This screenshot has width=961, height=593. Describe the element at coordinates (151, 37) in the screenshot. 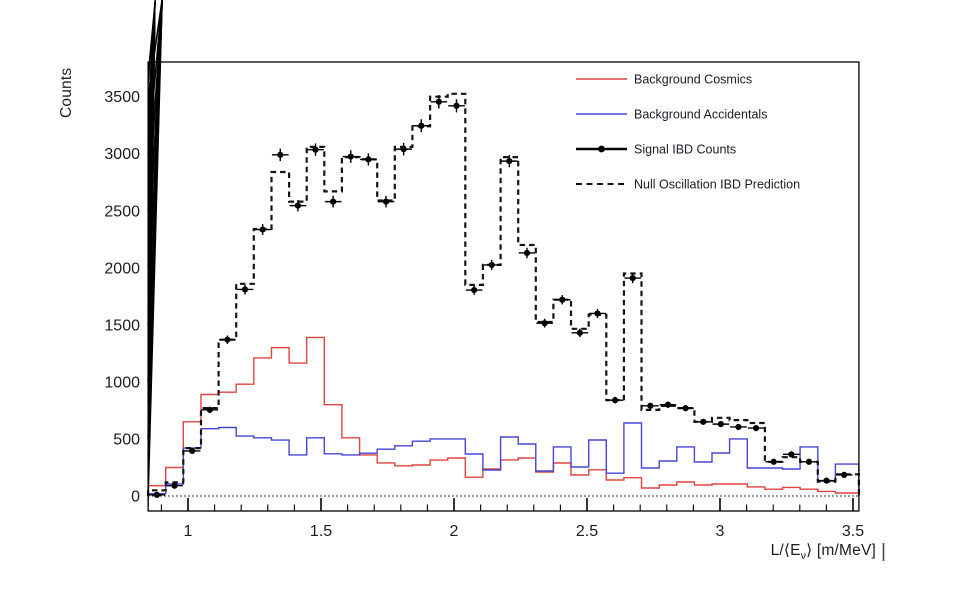

I see `y-minor-tick` at that location.